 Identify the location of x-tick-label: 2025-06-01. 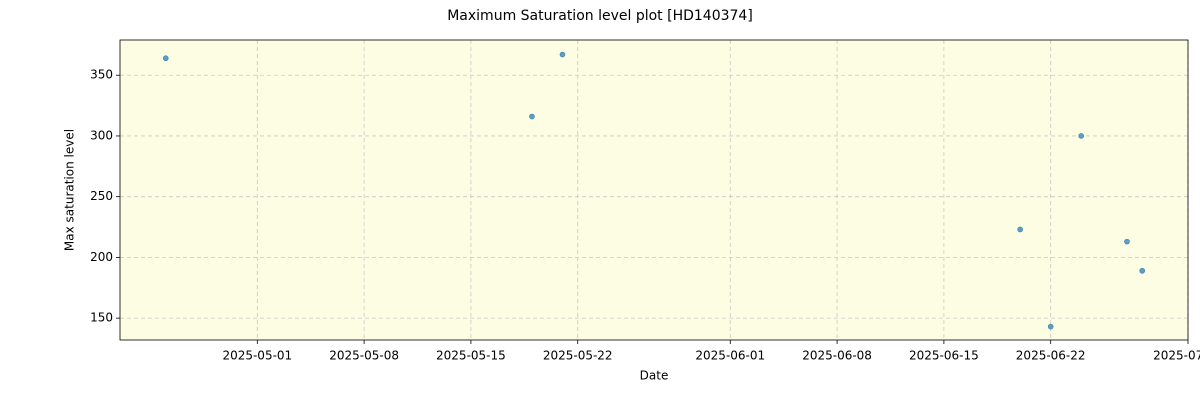
(730, 356).